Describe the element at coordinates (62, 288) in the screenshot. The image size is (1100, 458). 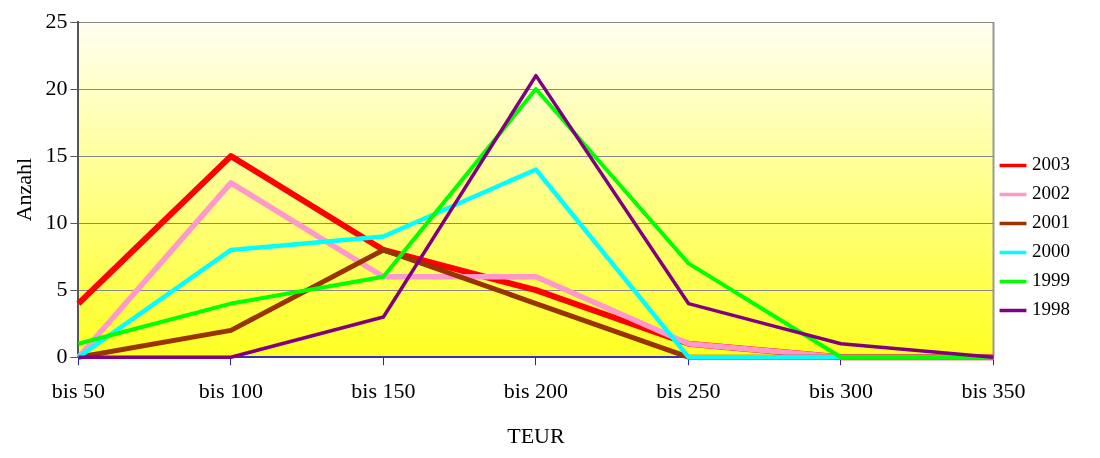
I see `y-tick-label: 5` at that location.